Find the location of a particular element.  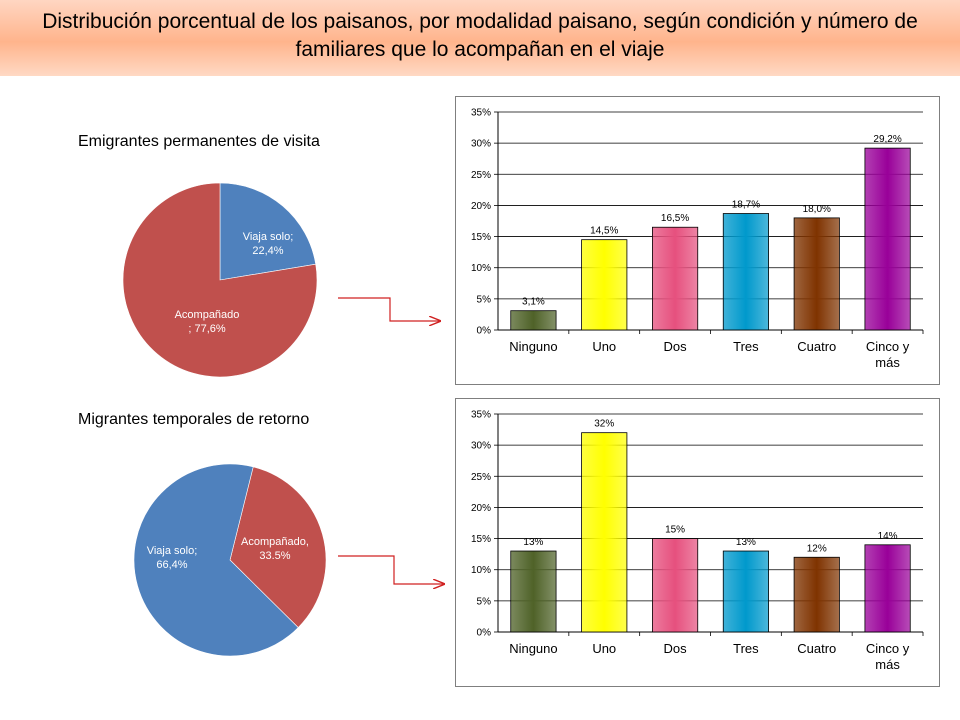

bar-permanent-ytick-0: 0% is located at coordinates (484, 331).